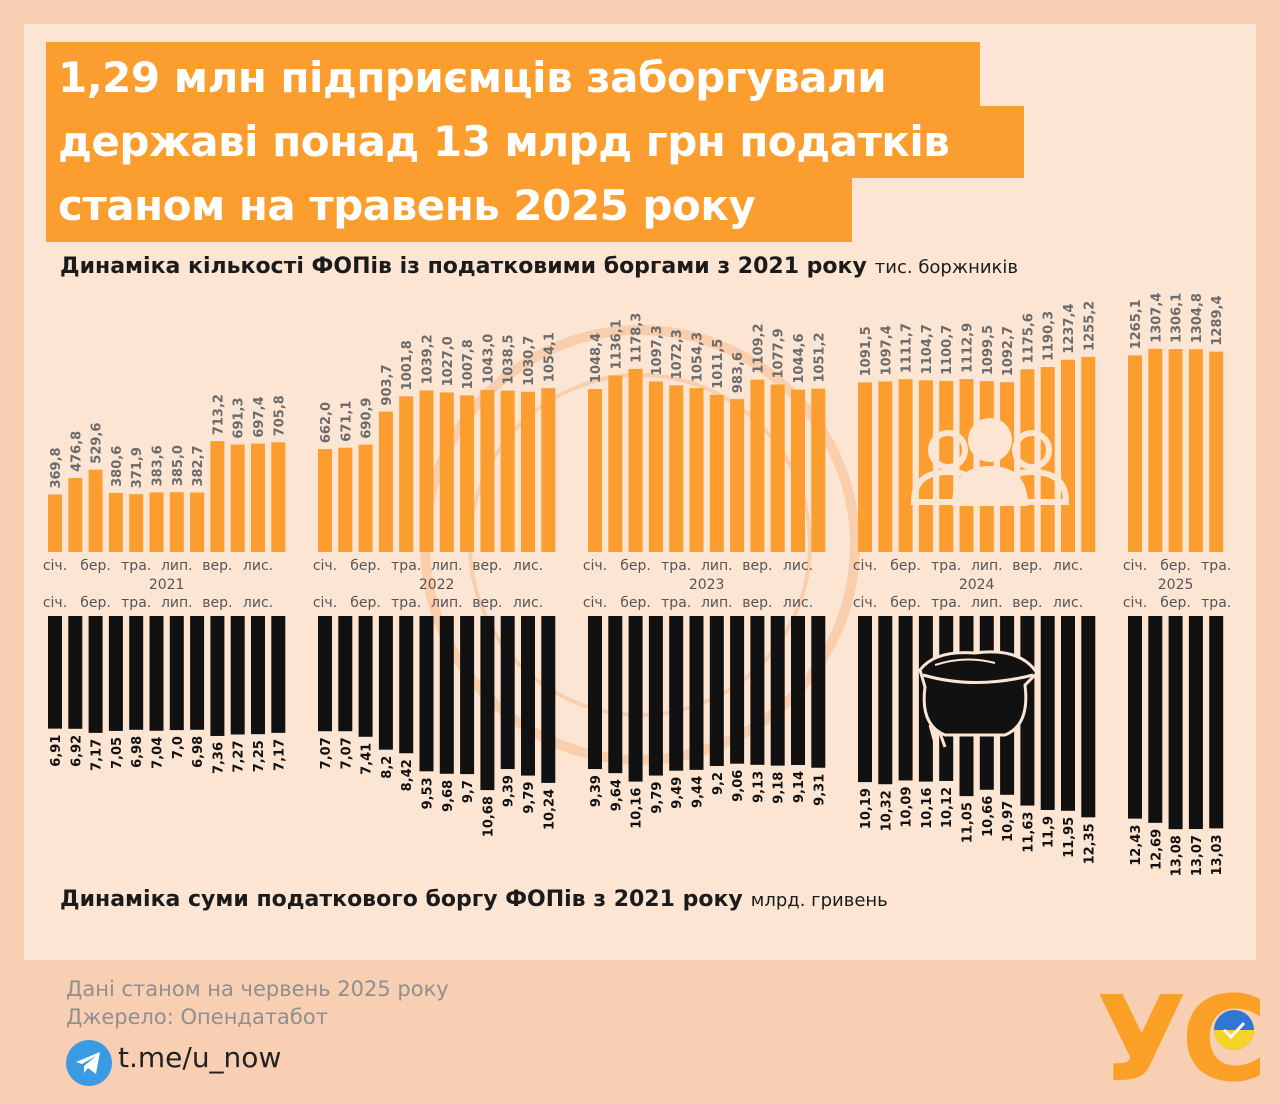 This screenshot has width=1280, height=1104. Describe the element at coordinates (167, 585) in the screenshot. I see `year-label: 2021` at that location.